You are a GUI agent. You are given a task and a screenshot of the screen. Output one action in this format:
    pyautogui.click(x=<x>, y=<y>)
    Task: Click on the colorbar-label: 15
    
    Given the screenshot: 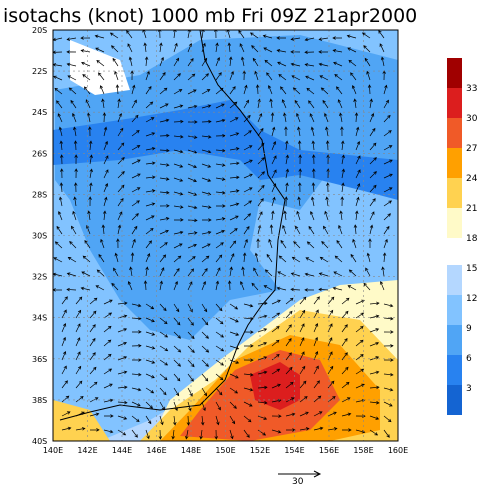 What is the action you would take?
    pyautogui.click(x=471, y=269)
    